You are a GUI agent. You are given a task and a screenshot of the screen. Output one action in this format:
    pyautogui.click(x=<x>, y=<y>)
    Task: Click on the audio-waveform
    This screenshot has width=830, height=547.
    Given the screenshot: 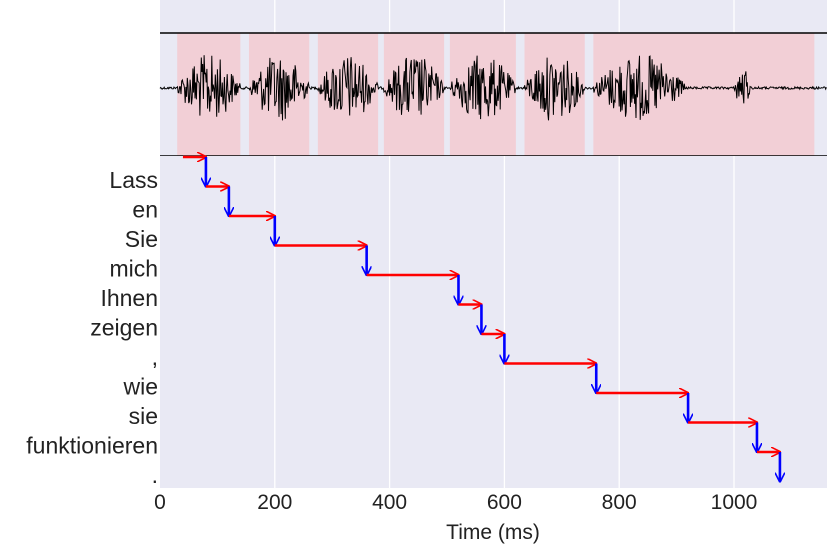 What is the action you would take?
    pyautogui.click(x=493, y=88)
    